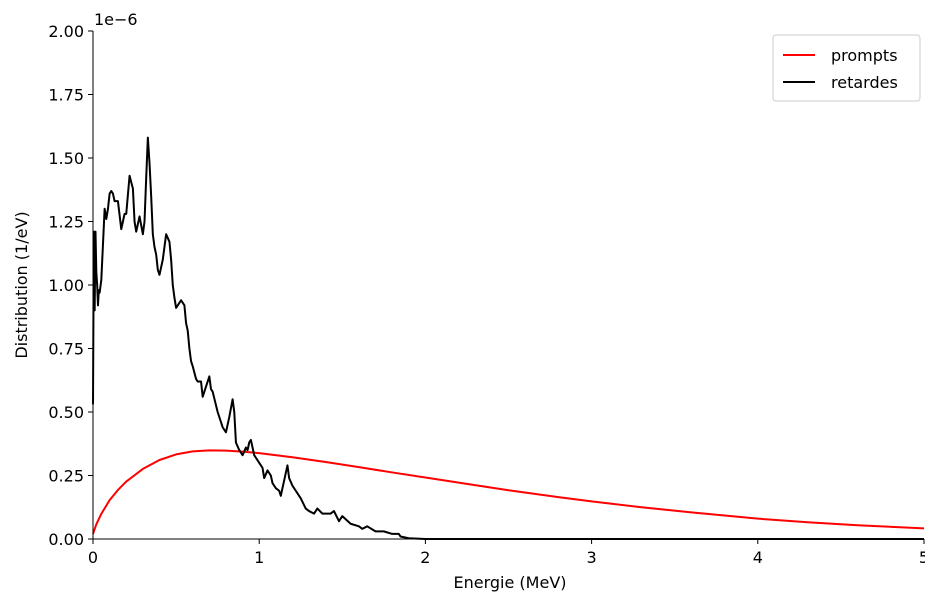 This screenshot has width=925, height=596. What do you see at coordinates (922, 557) in the screenshot?
I see `x-tick-label: 5` at bounding box center [922, 557].